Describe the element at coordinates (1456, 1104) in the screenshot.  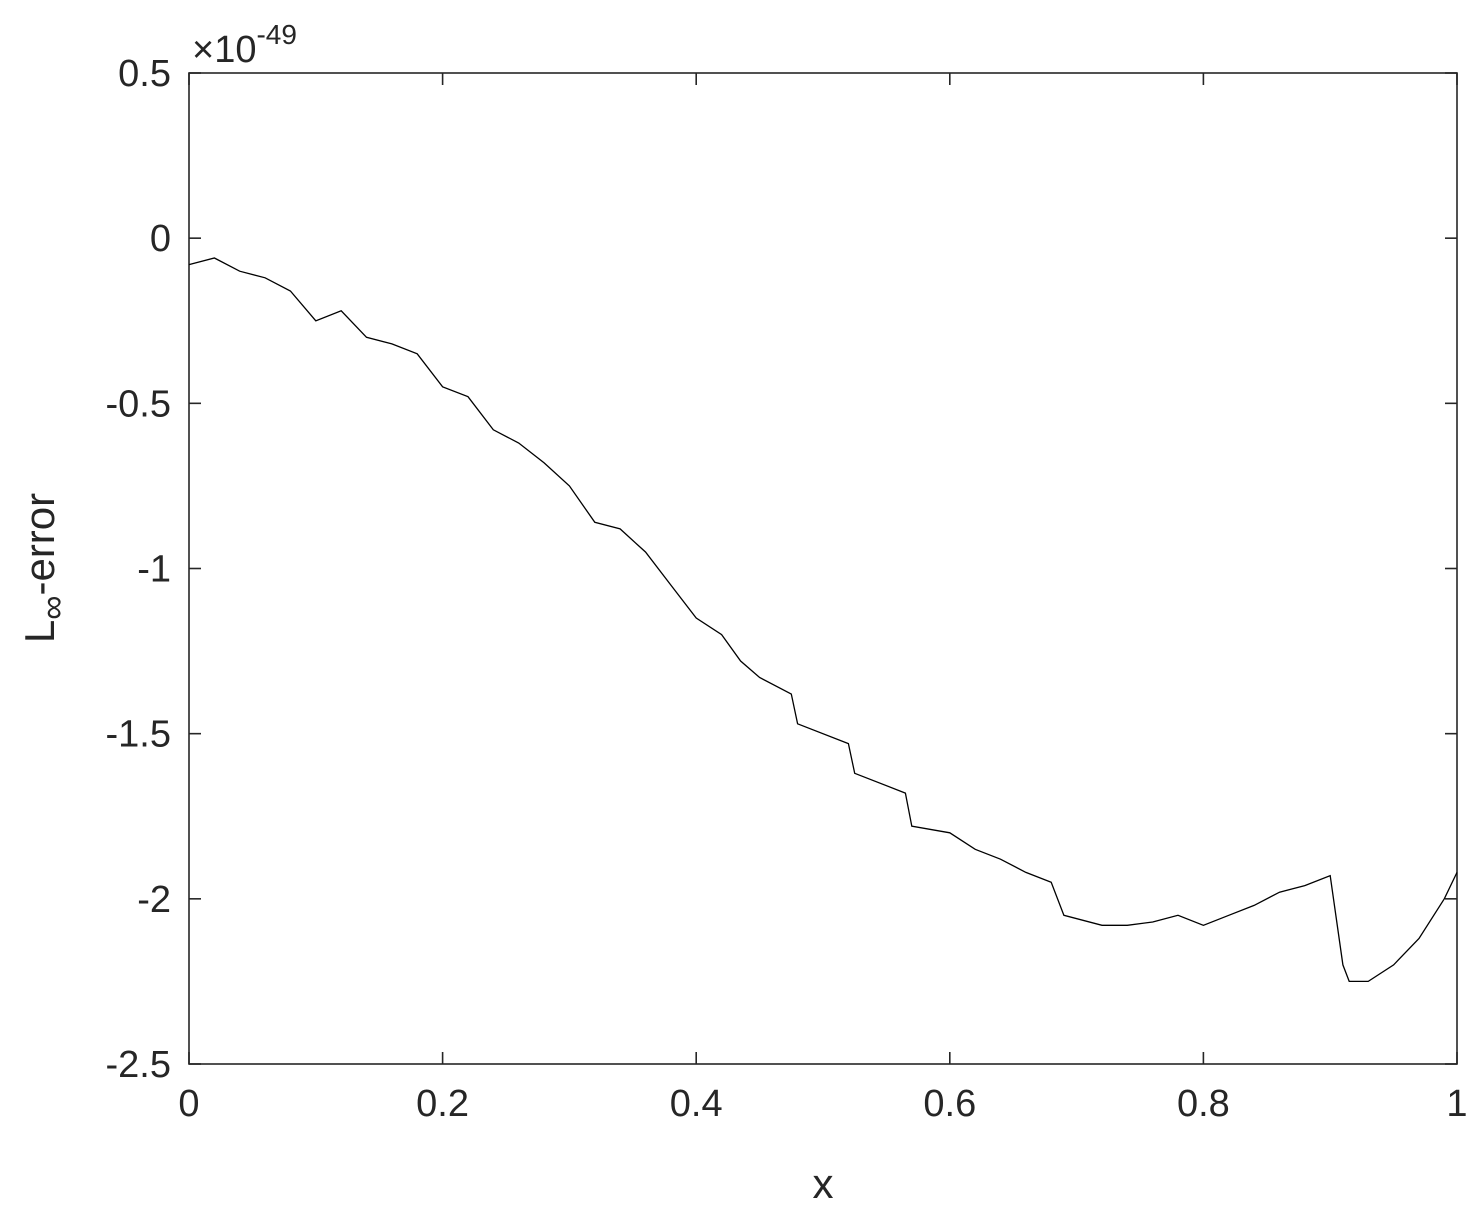
I see `x-tick-label: 1` at that location.